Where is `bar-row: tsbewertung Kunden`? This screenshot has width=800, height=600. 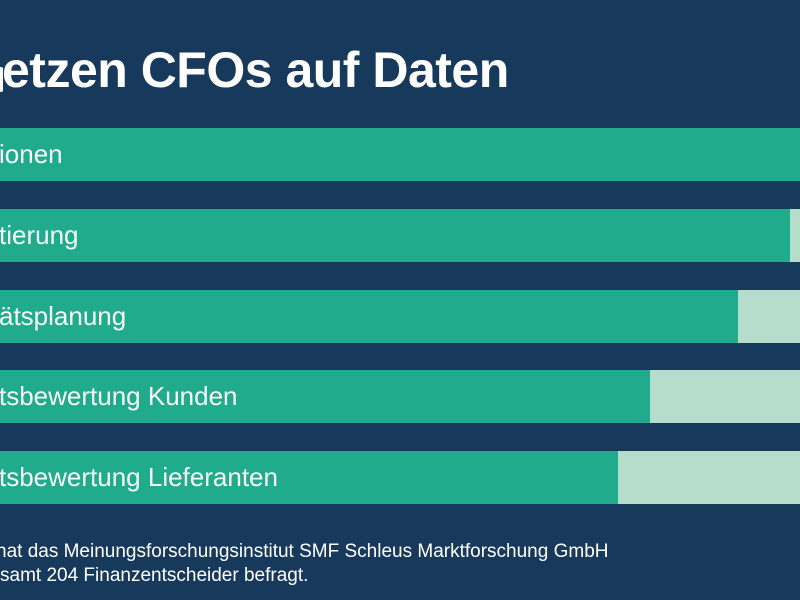 bar-row: tsbewertung Kunden is located at coordinates (400, 396).